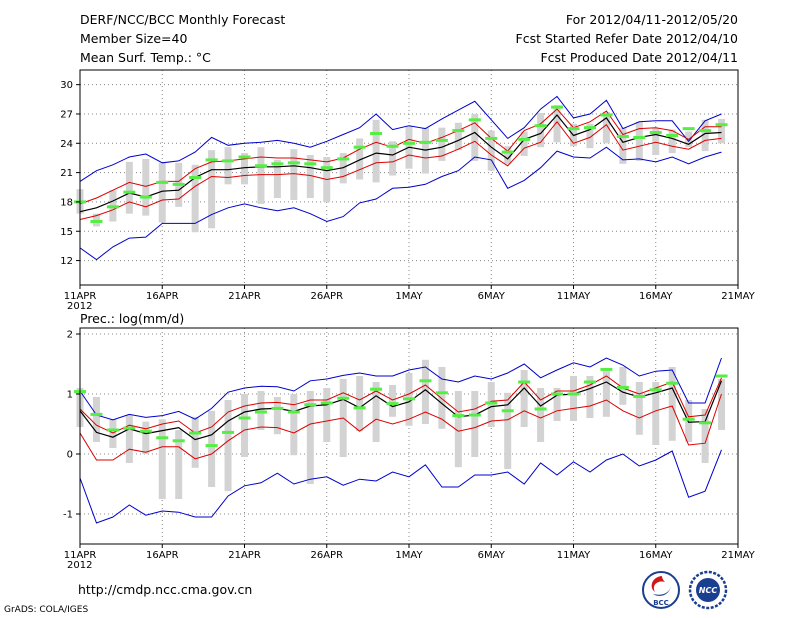 This screenshot has height=618, width=800. I want to click on y-tick-label: 18, so click(66, 202).